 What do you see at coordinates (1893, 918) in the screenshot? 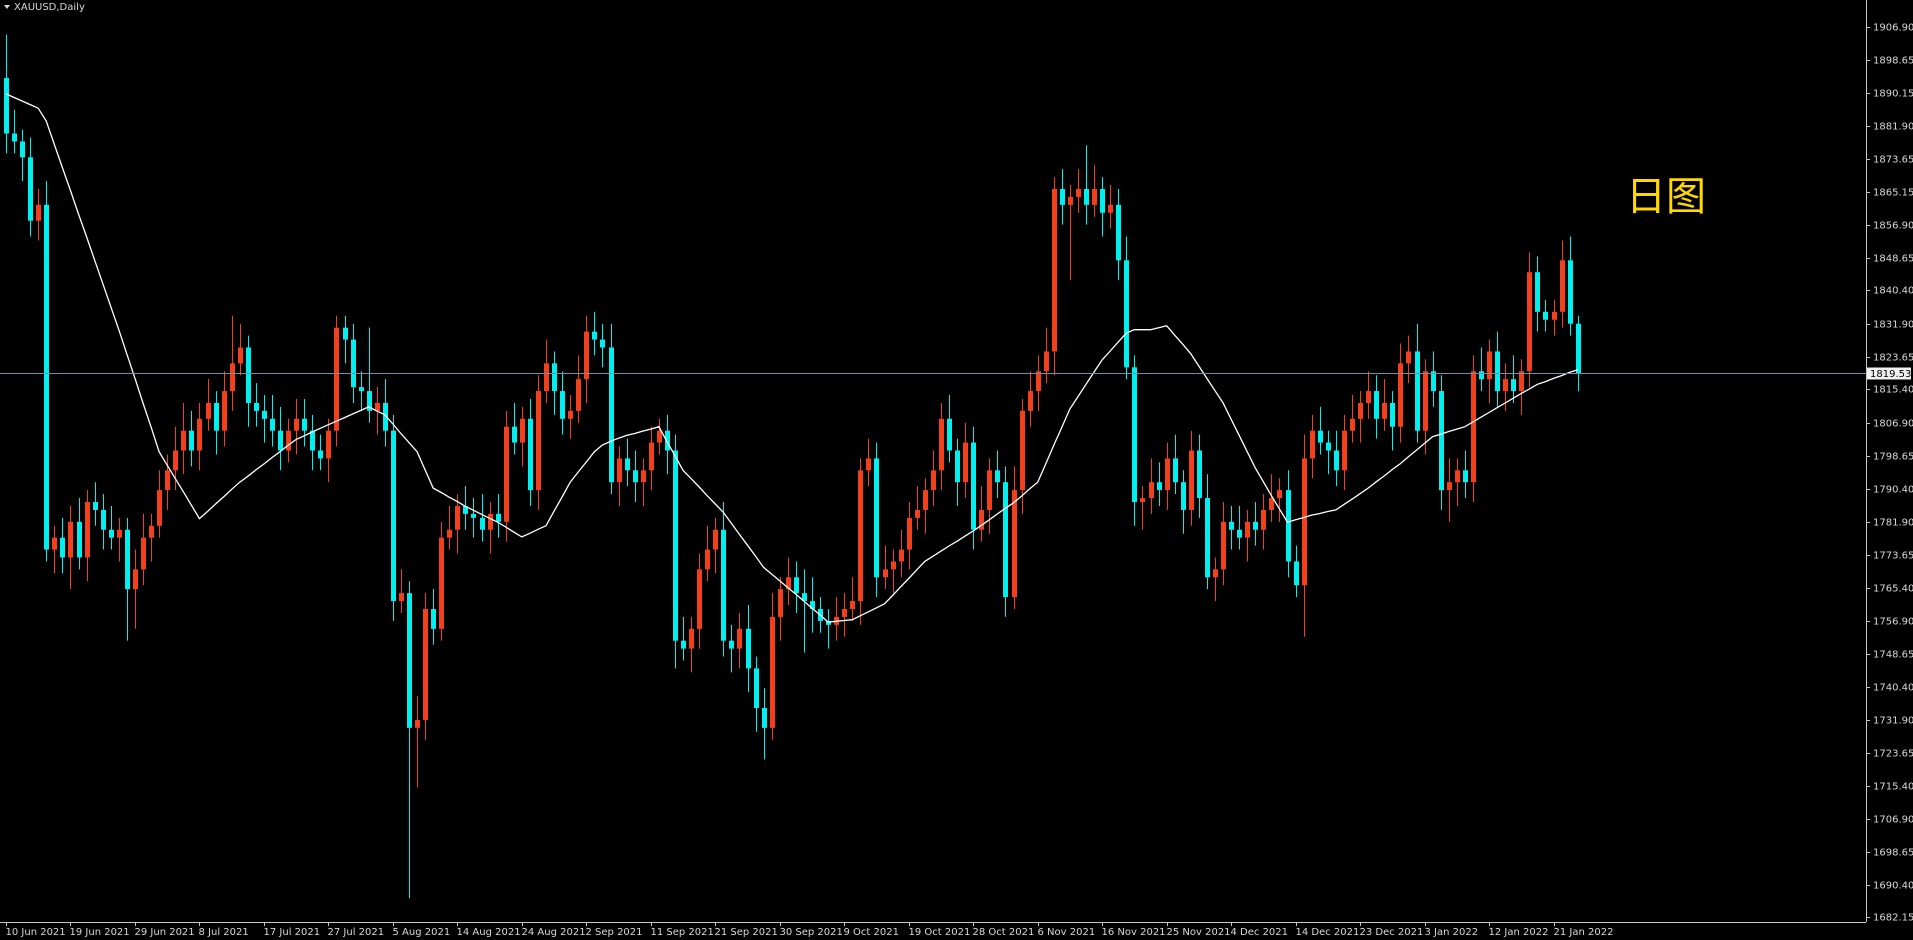
I see `y-tick-label: 1682.15` at bounding box center [1893, 918].